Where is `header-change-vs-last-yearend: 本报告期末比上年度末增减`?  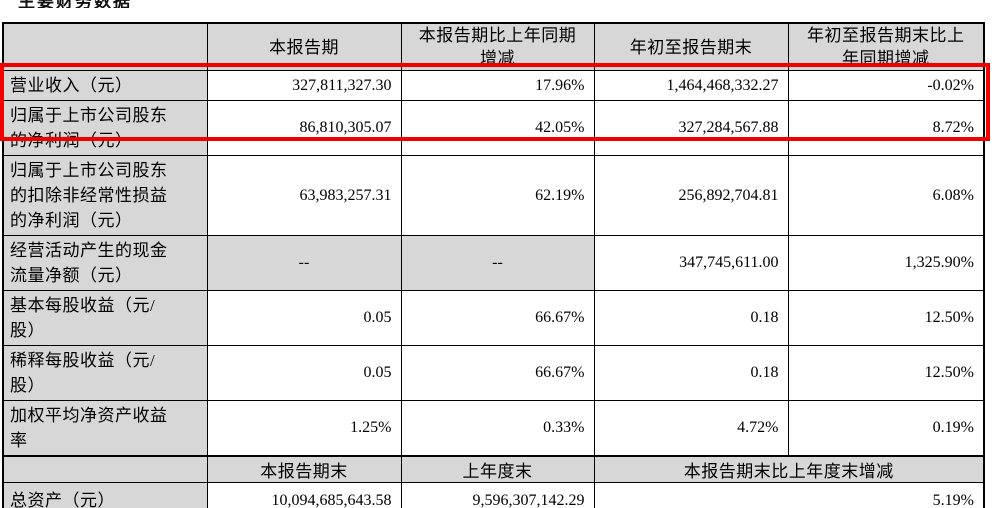
header-change-vs-last-yearend: 本报告期末比上年度末增减 is located at coordinates (789, 469).